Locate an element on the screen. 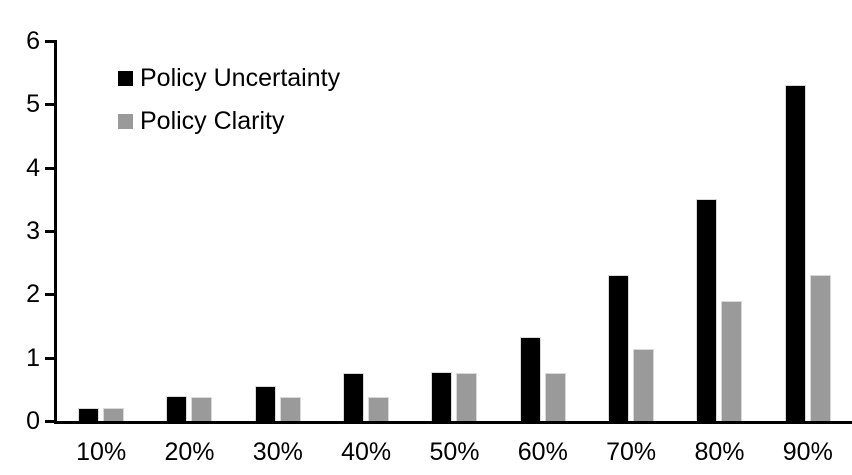 Image resolution: width=852 pixels, height=475 pixels. x-label-90%: 90% is located at coordinates (807, 452).